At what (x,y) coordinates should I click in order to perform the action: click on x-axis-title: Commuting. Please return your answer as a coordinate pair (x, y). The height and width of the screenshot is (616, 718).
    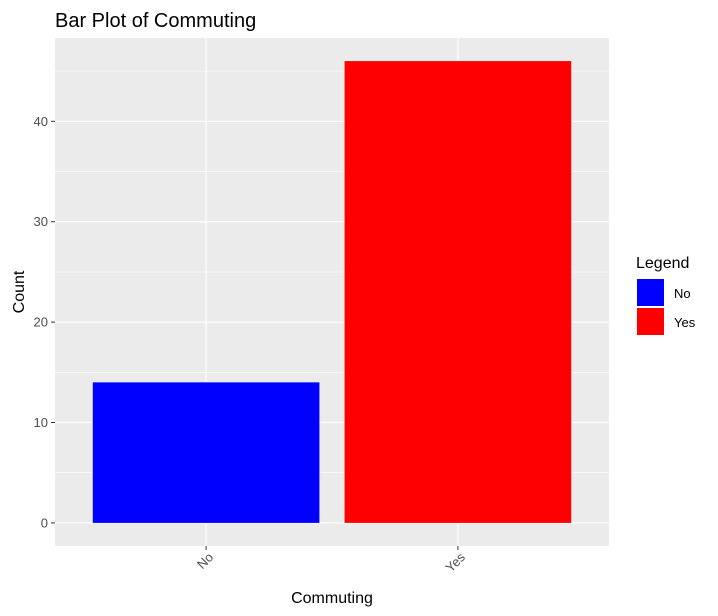
    Looking at the image, I should click on (332, 598).